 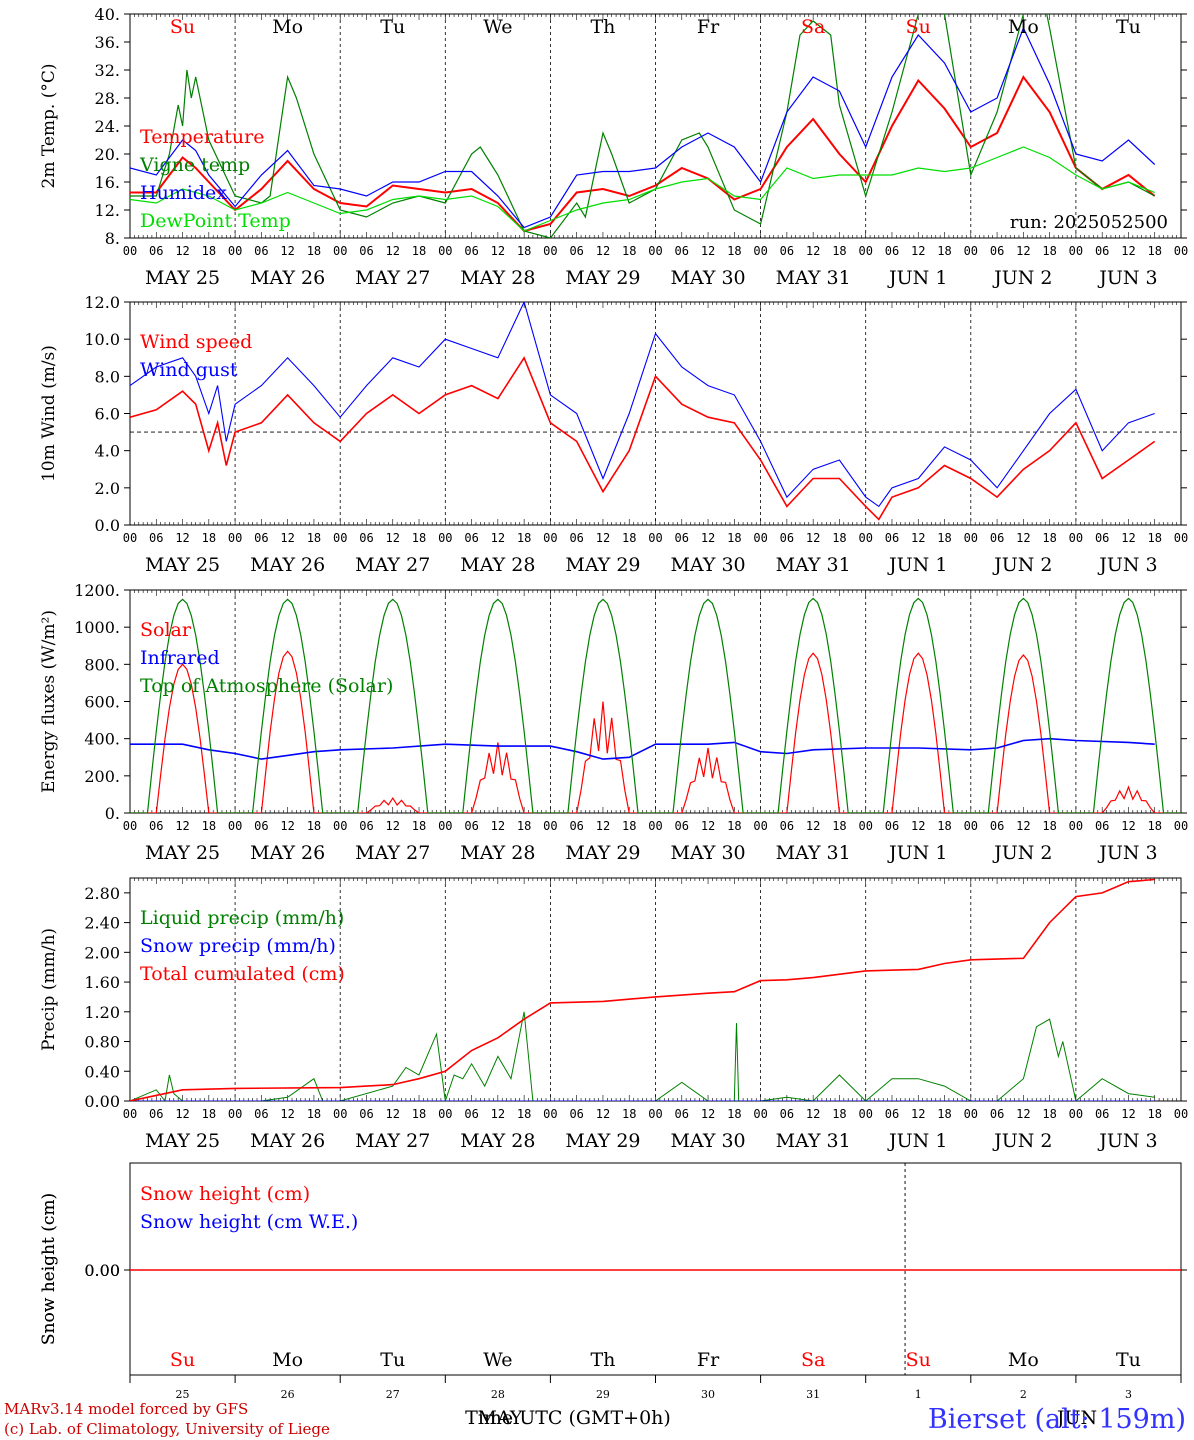 I want to click on legend-entry: Solar, so click(x=166, y=630).